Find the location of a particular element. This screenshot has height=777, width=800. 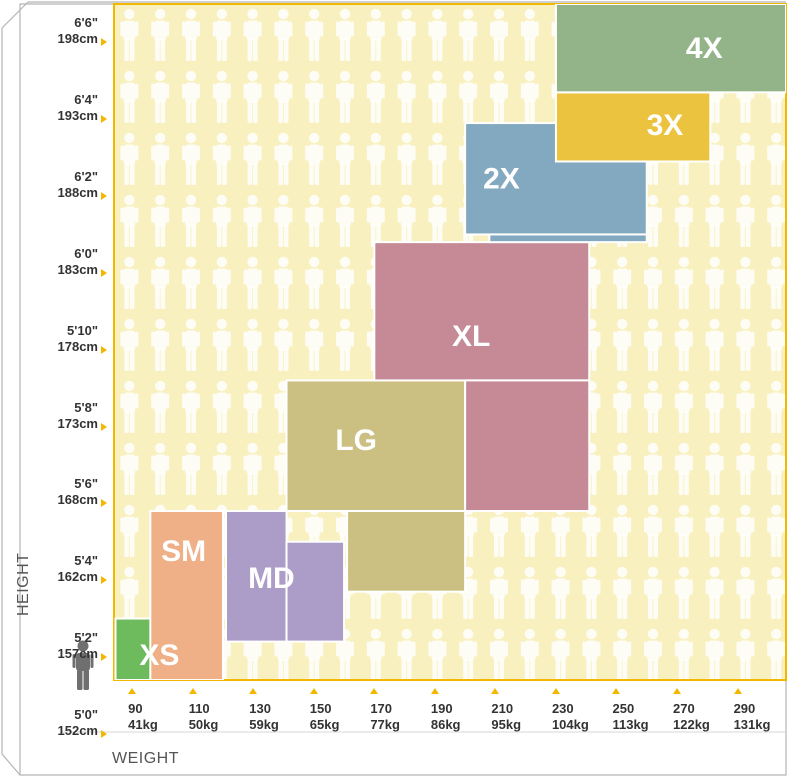

x-tick-kg: 59kg is located at coordinates (264, 724).